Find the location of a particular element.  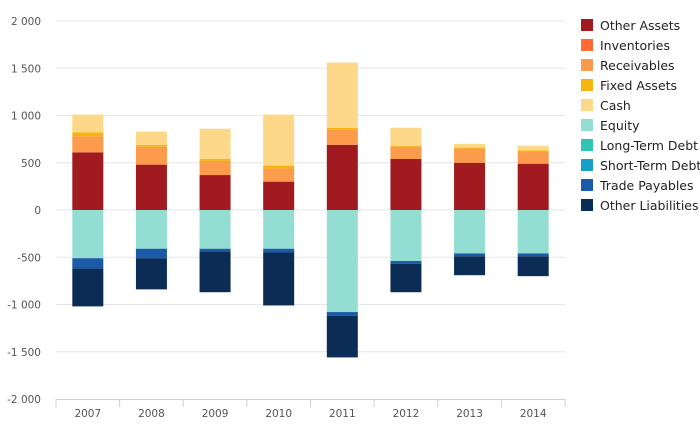

legend-item: Other Assets is located at coordinates (630, 25).